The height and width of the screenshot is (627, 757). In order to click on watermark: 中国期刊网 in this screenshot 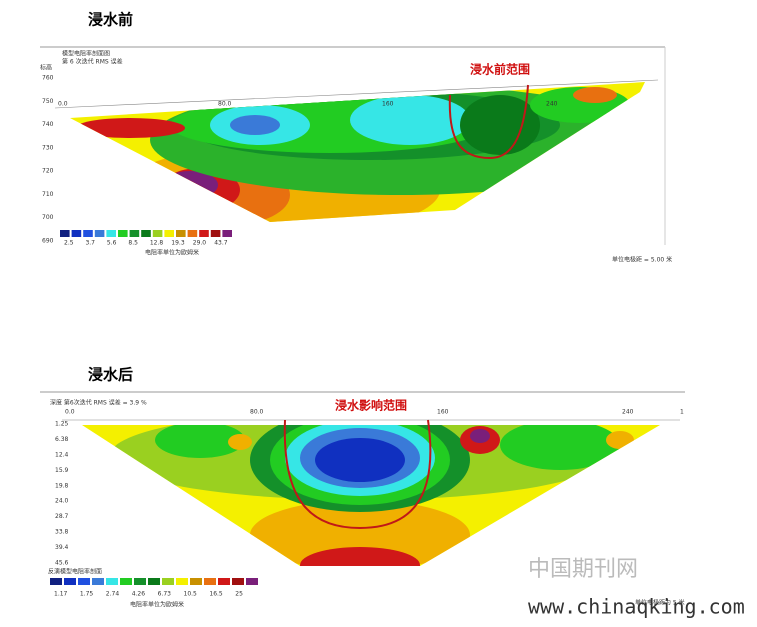, I will do `click(583, 569)`.